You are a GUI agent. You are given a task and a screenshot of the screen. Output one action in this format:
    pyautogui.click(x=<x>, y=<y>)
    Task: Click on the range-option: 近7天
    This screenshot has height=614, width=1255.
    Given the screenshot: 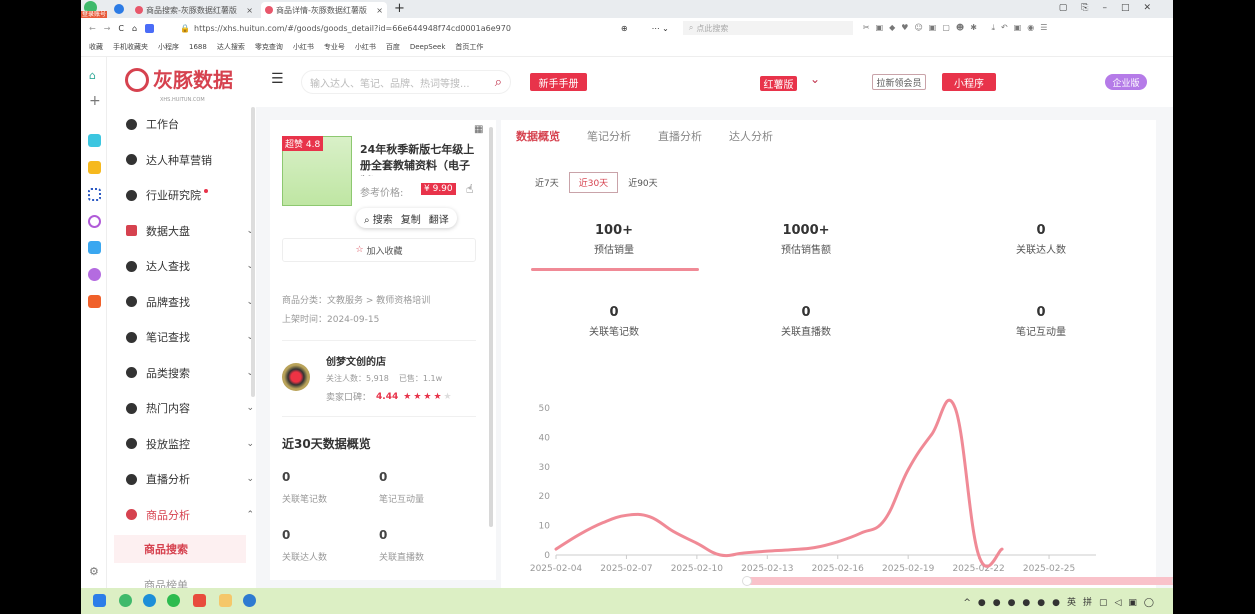 What is the action you would take?
    pyautogui.click(x=547, y=184)
    